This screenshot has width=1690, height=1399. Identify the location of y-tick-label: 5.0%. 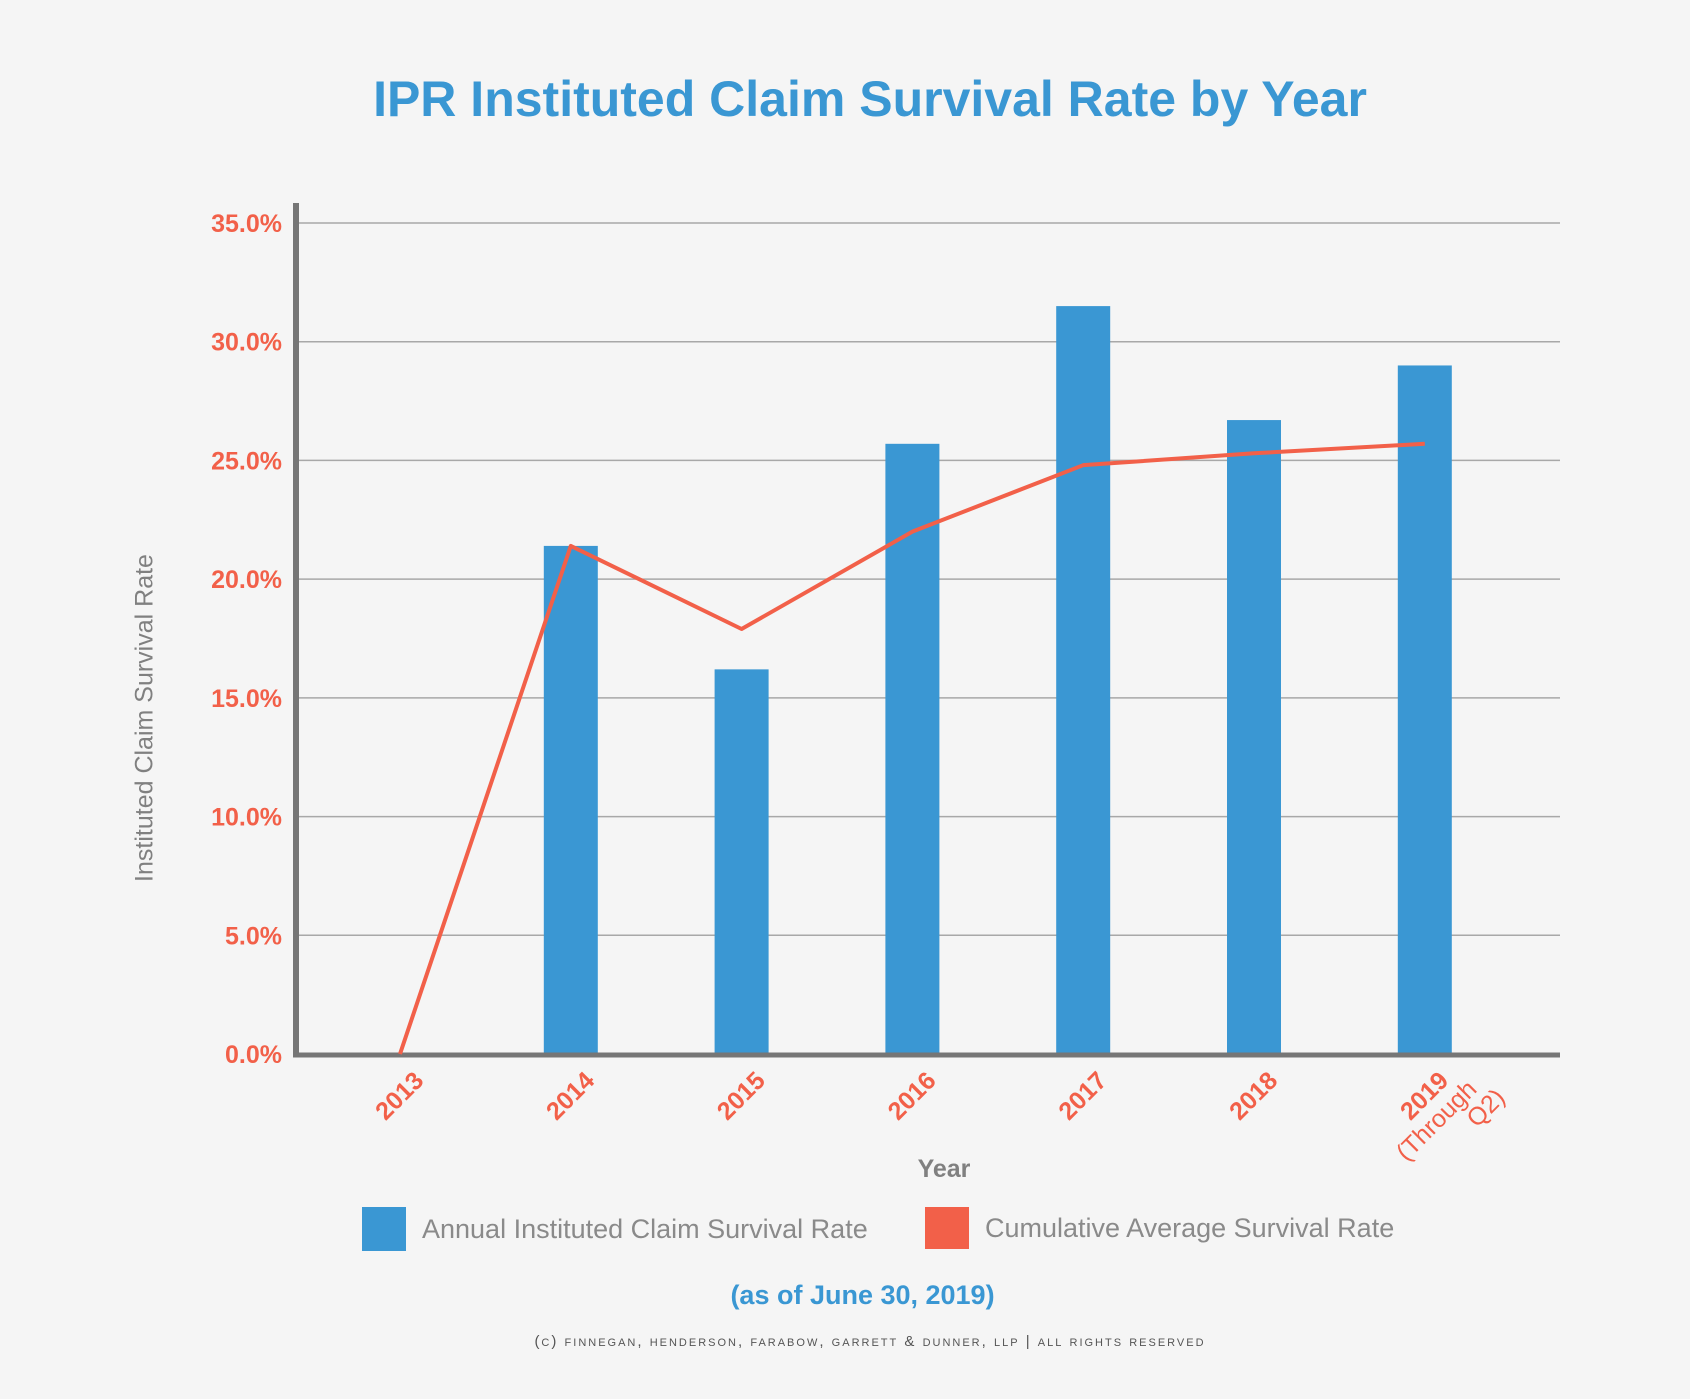
(253, 936).